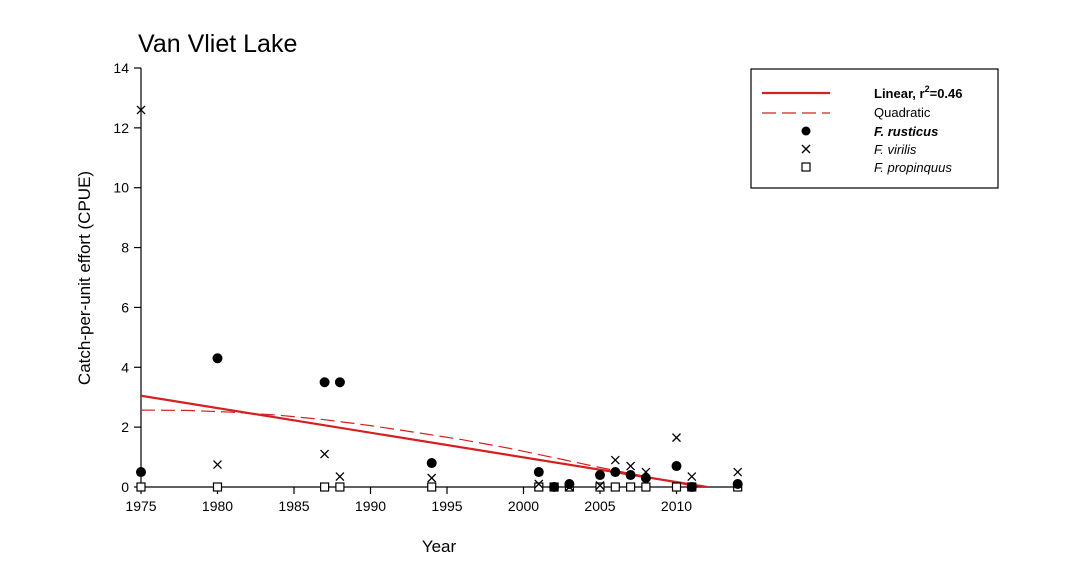 The image size is (1081, 563). Describe the element at coordinates (408, 500) in the screenshot. I see `x-ticks: 1975 1980 1985 1990 1995 2000 2005 2010` at that location.